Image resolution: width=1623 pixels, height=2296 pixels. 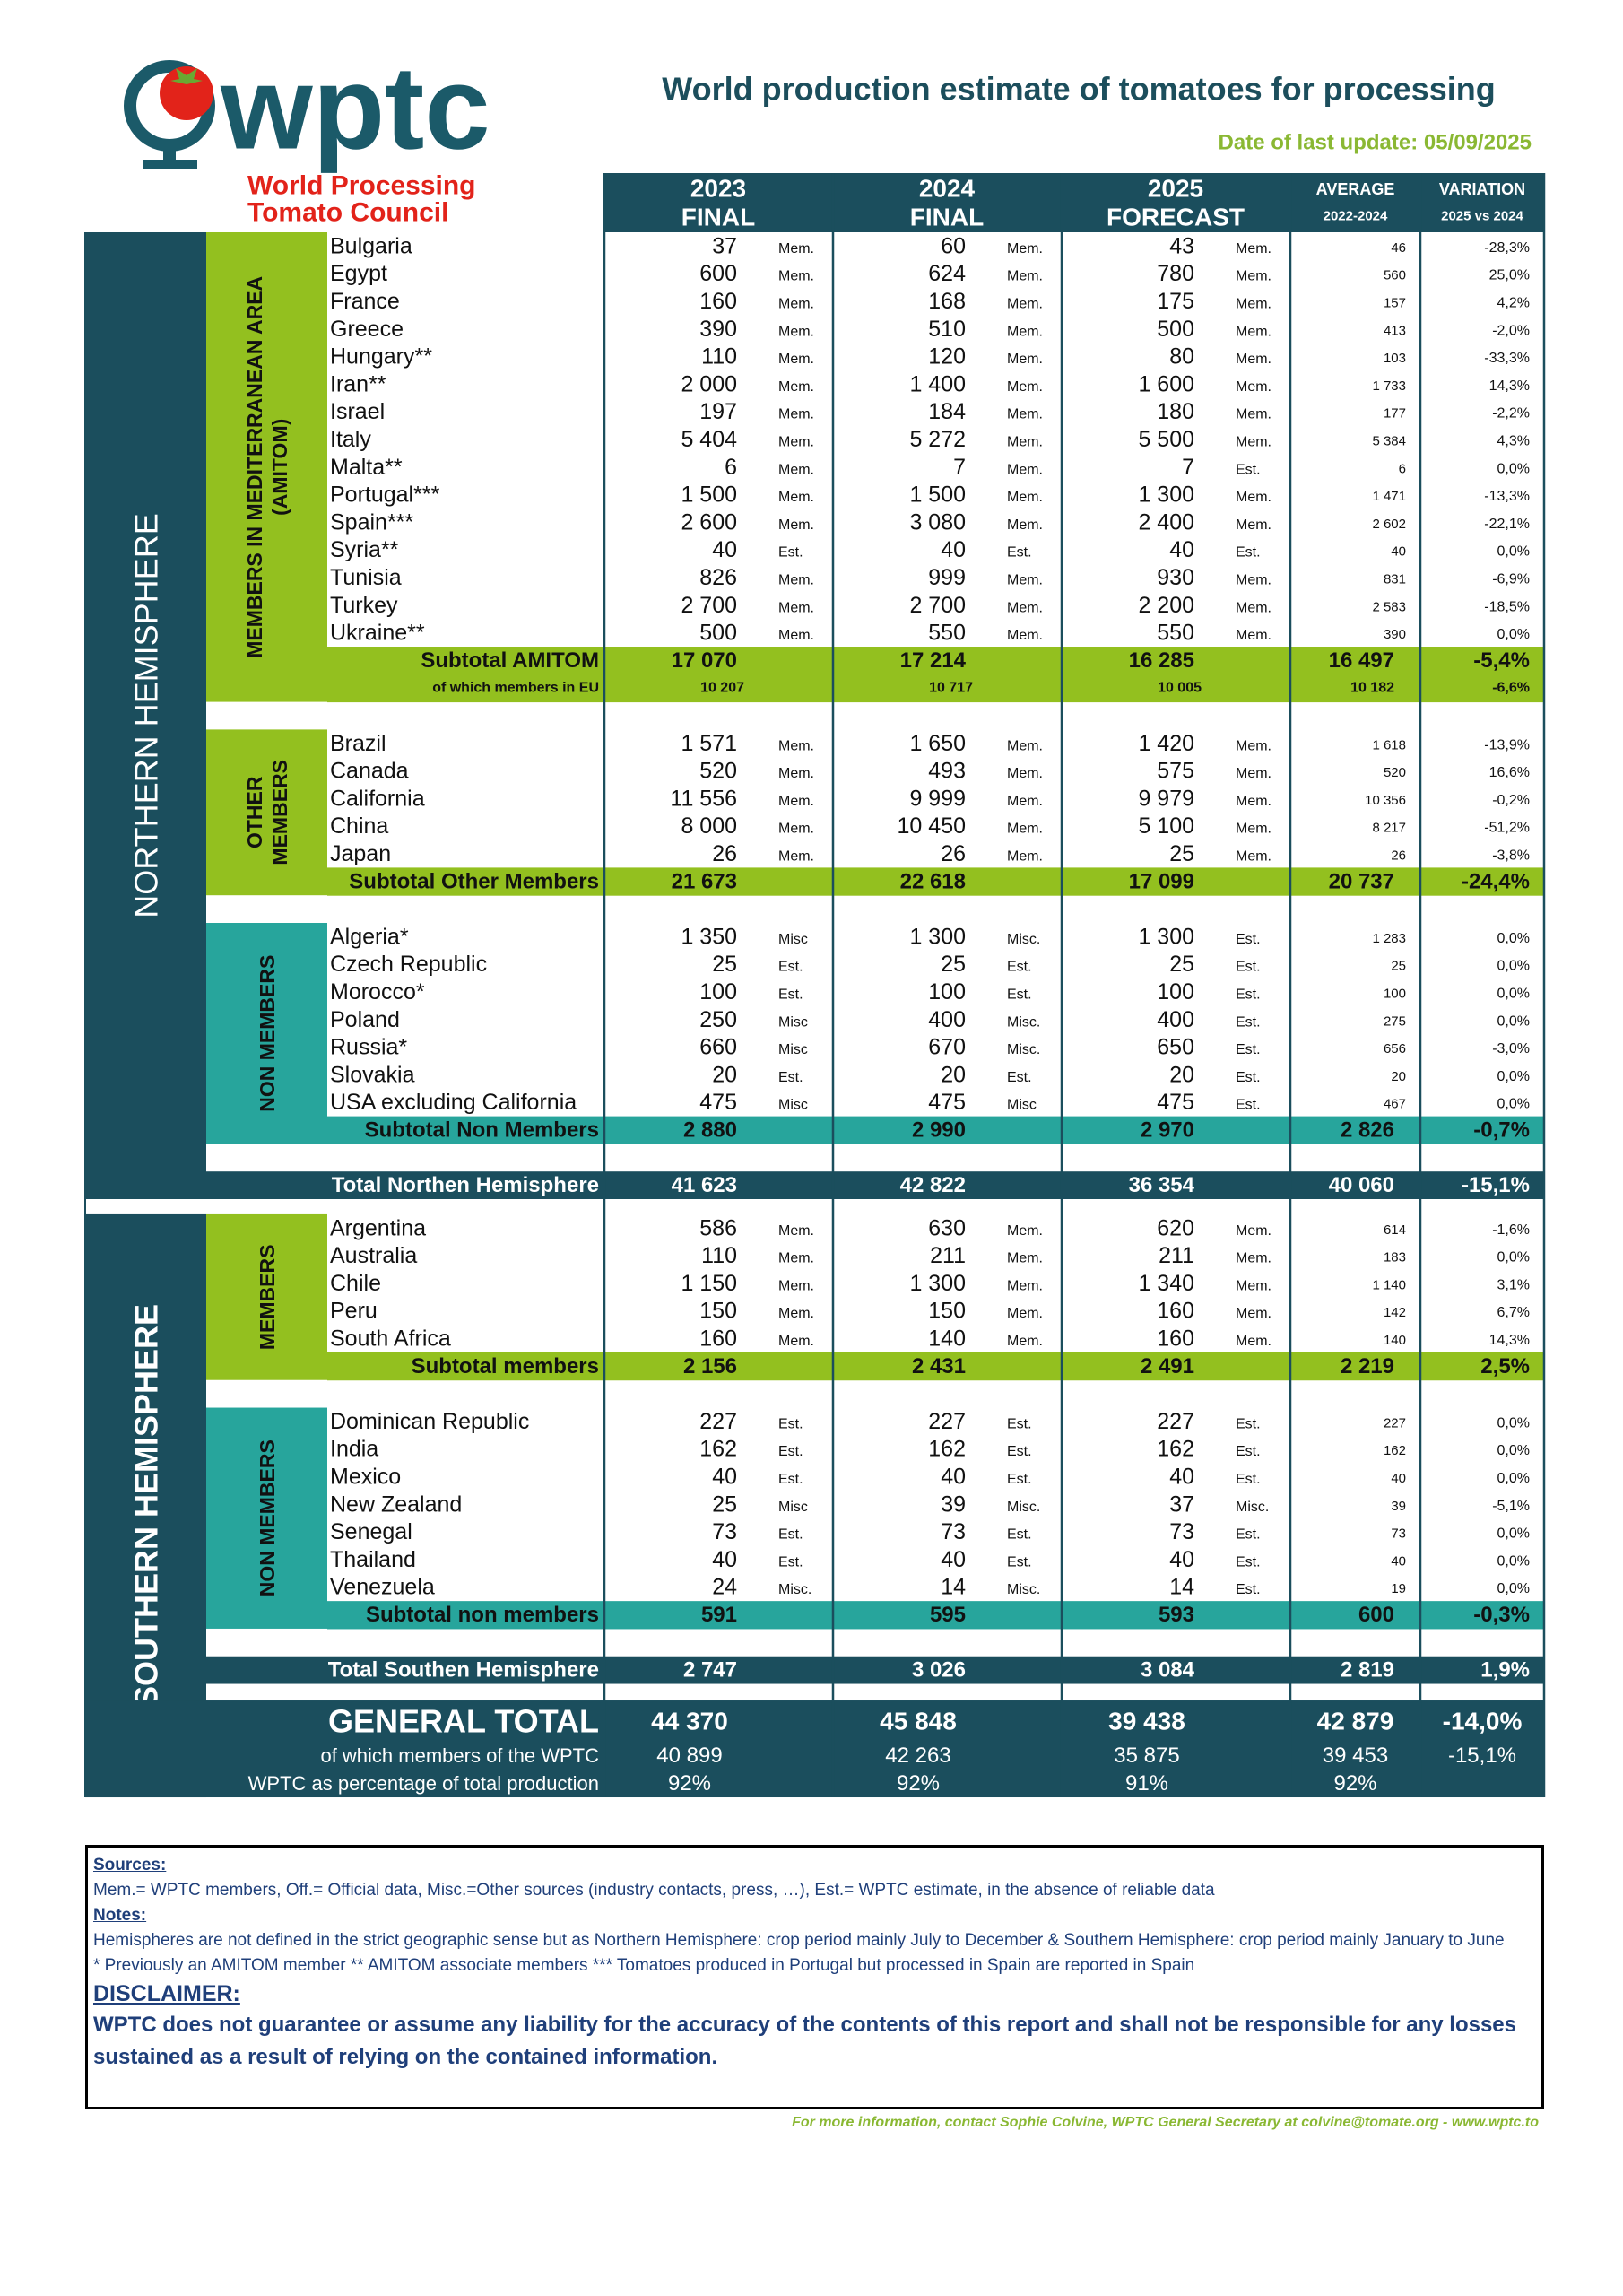 I want to click on general-total-value: -15,1%, so click(x=1482, y=1756).